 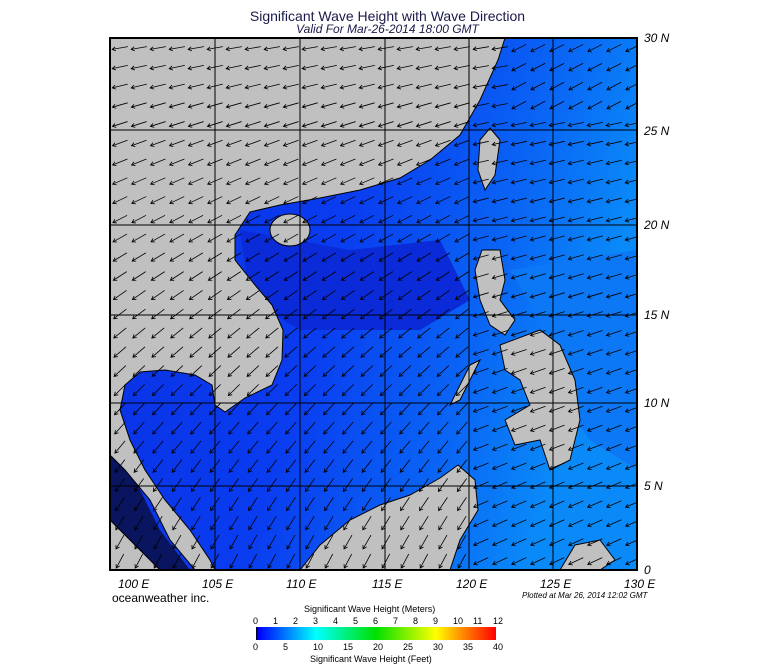 I want to click on colorbar-tick-feet: 15, so click(x=348, y=647).